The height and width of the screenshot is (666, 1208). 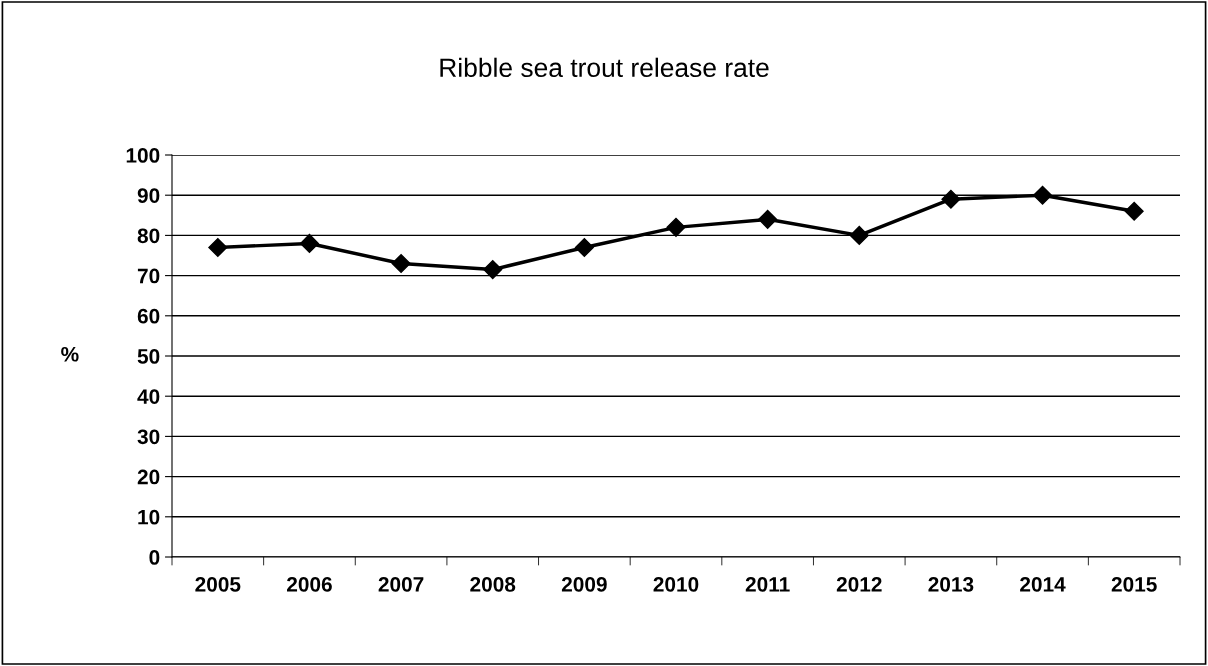 What do you see at coordinates (148, 396) in the screenshot?
I see `y-tick-label: 40` at bounding box center [148, 396].